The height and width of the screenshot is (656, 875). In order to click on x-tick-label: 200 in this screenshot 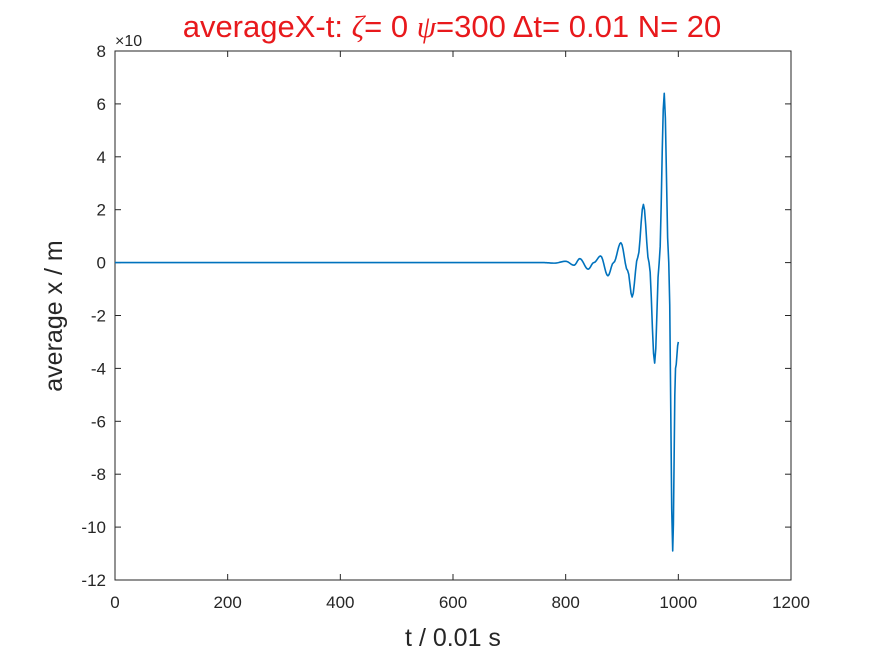, I will do `click(227, 602)`.